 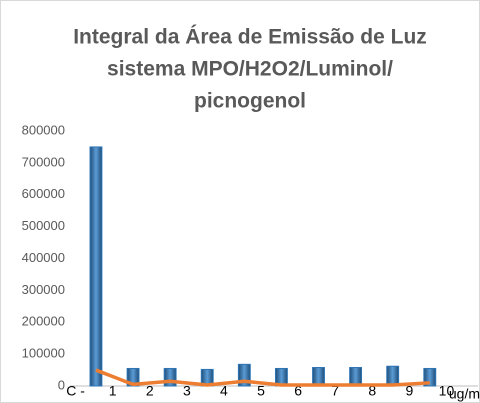 I want to click on y-tick-label: 400000, so click(x=43, y=257).